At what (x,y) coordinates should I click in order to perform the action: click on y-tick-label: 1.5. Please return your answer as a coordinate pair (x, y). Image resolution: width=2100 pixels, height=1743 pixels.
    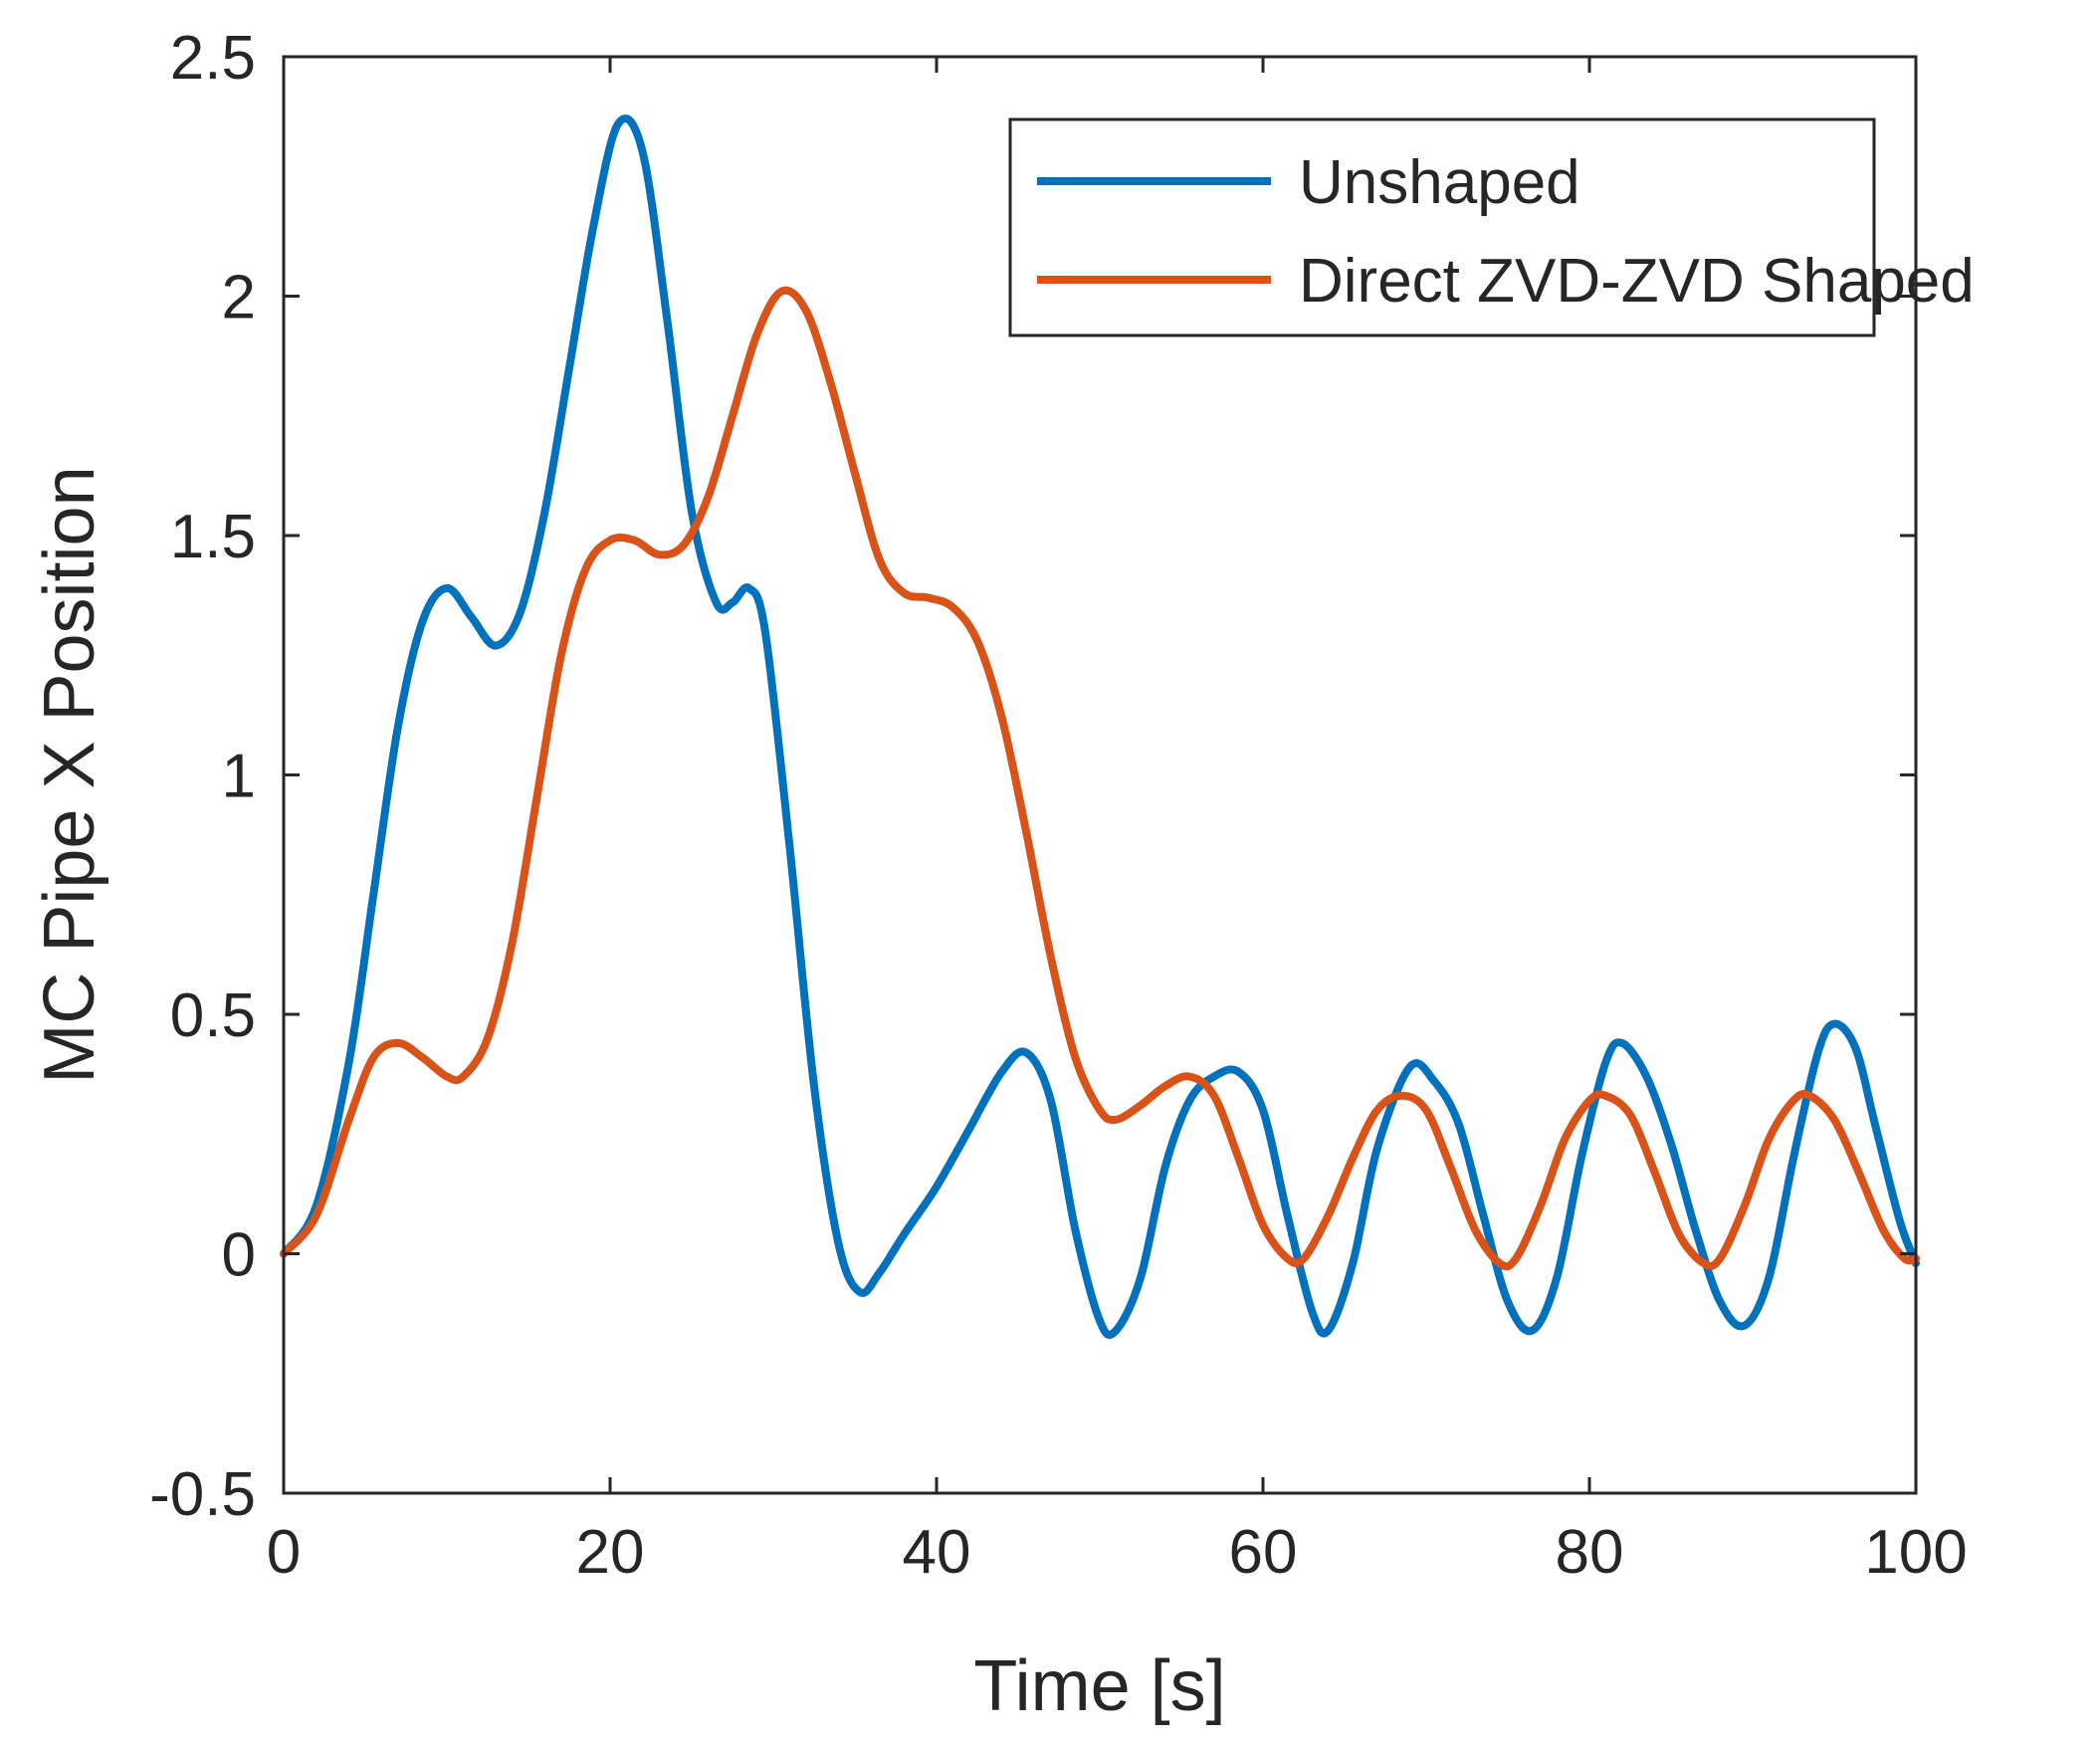
    Looking at the image, I should click on (213, 537).